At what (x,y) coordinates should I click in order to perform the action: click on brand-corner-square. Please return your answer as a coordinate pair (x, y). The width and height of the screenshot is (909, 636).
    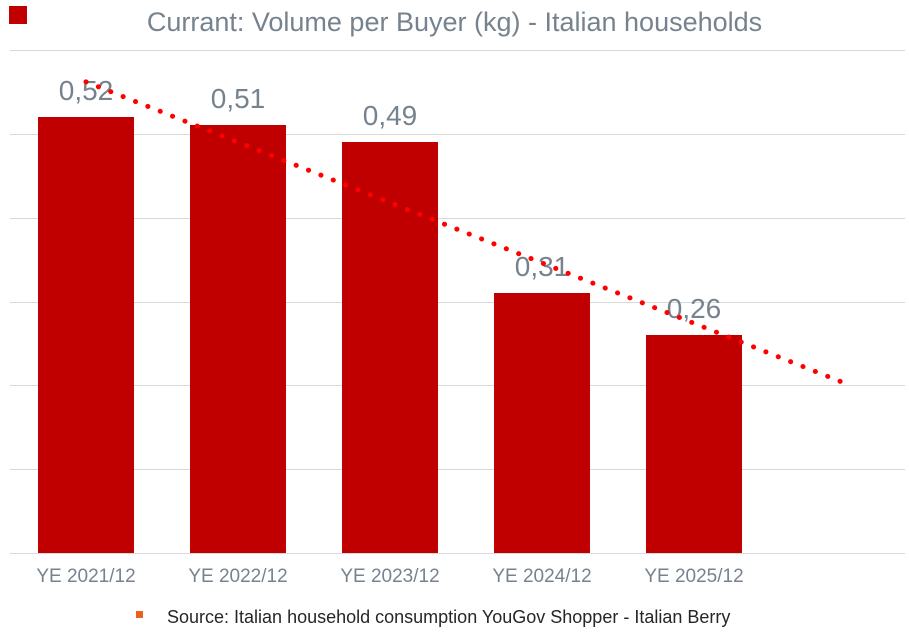
    Looking at the image, I should click on (18, 15).